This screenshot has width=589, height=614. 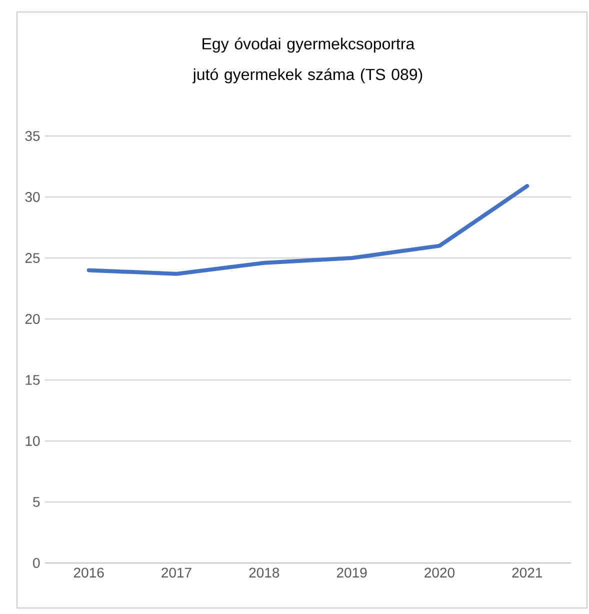 What do you see at coordinates (32, 258) in the screenshot?
I see `y-tick-label: 25` at bounding box center [32, 258].